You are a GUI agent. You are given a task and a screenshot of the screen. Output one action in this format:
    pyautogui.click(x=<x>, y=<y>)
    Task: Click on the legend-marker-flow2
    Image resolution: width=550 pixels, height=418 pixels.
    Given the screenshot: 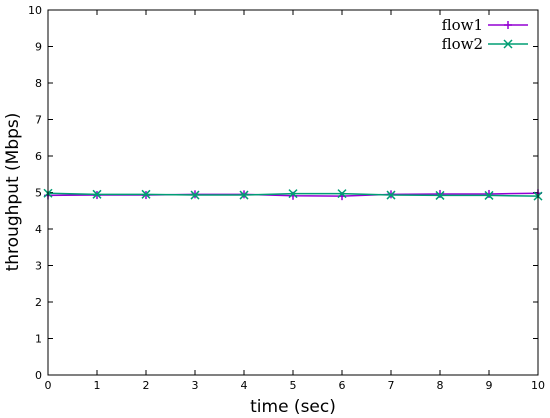 What is the action you would take?
    pyautogui.click(x=508, y=44)
    